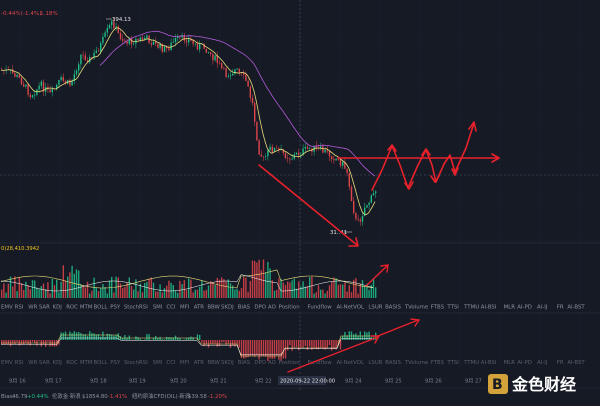  I want to click on footer-item3-value: $39.58, so click(197, 397).